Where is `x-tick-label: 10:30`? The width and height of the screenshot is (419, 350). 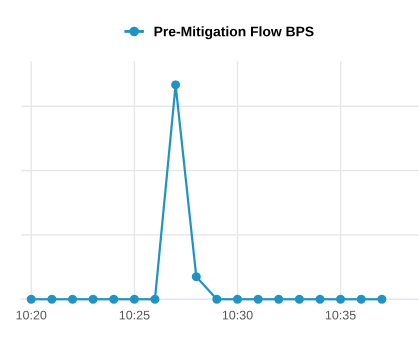 x-tick-label: 10:30 is located at coordinates (237, 315).